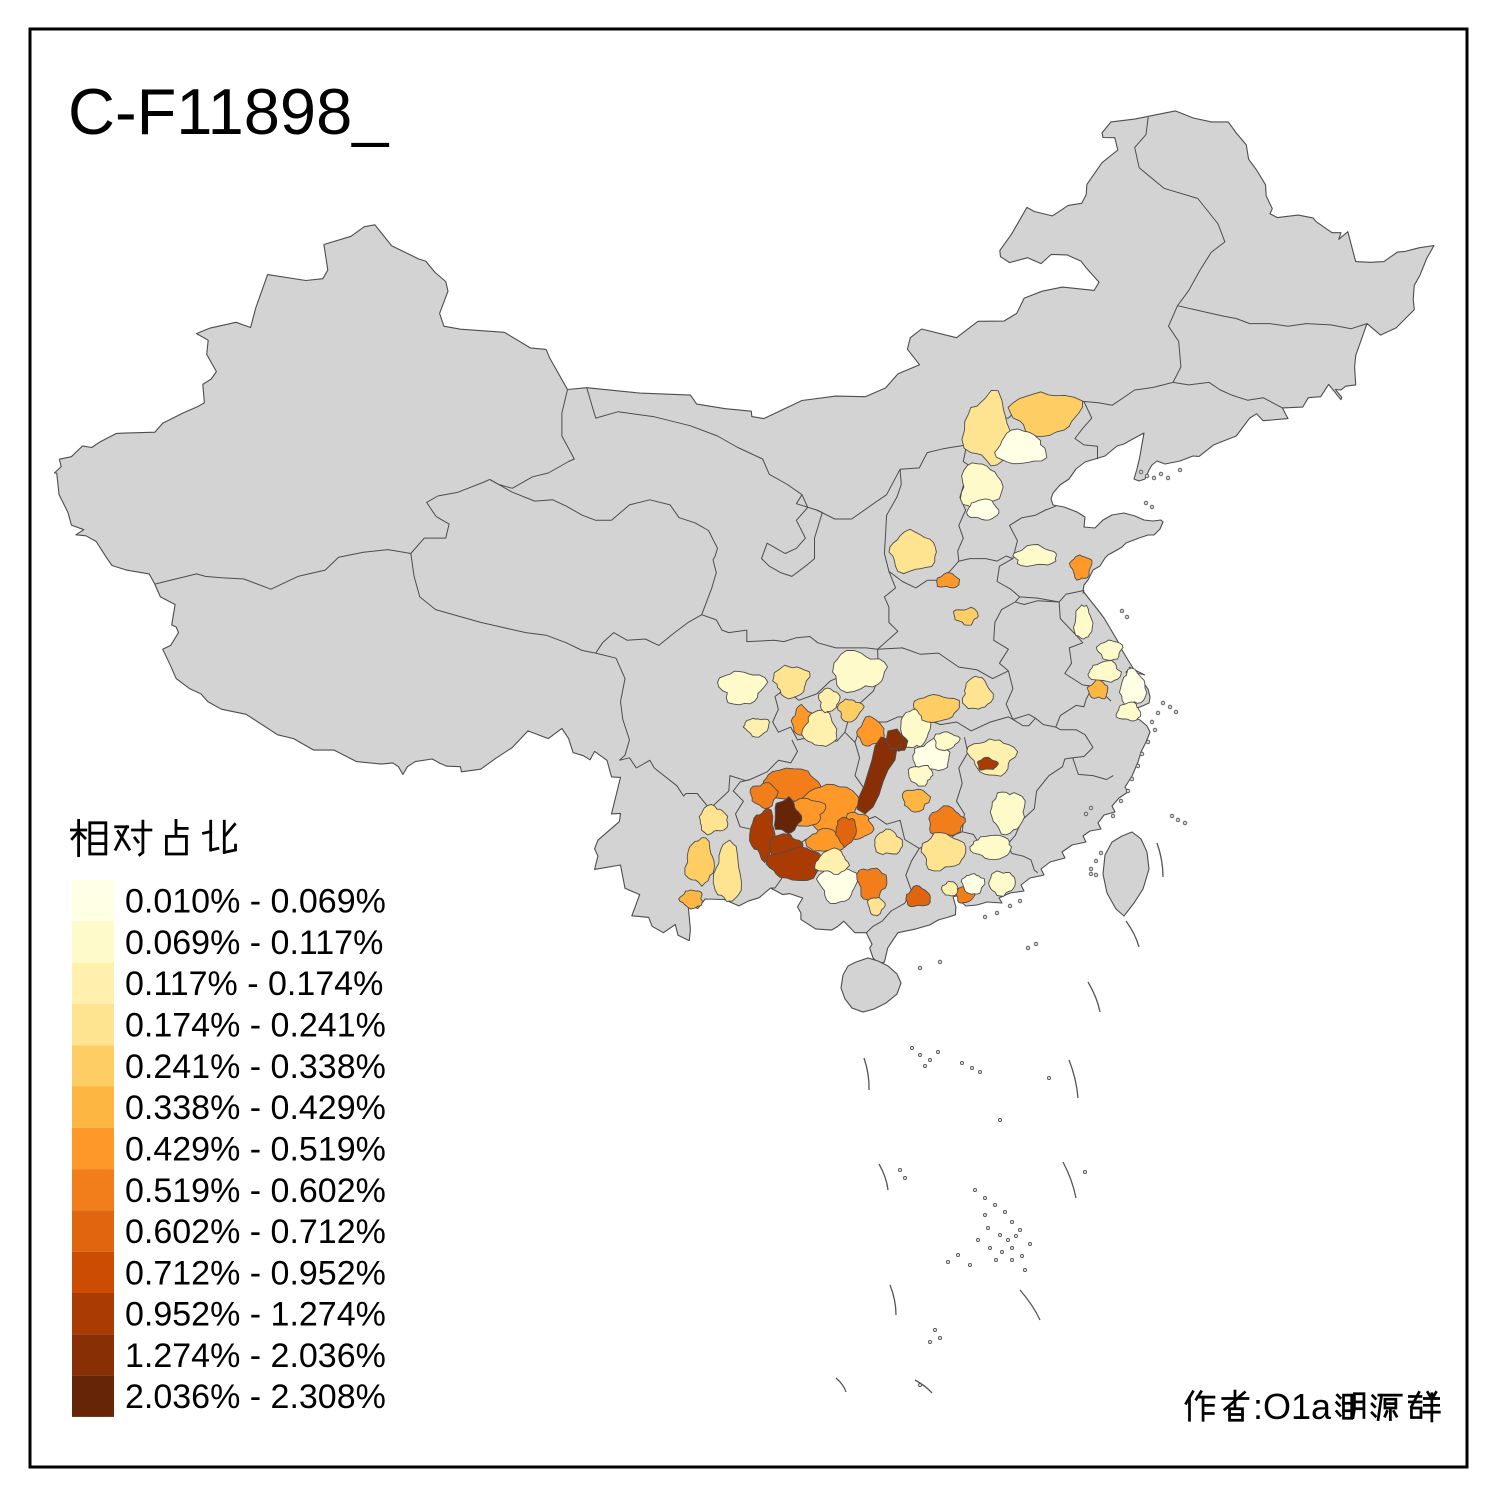  I want to click on svg-text: 0.338% - 0.429%, so click(255, 1108).